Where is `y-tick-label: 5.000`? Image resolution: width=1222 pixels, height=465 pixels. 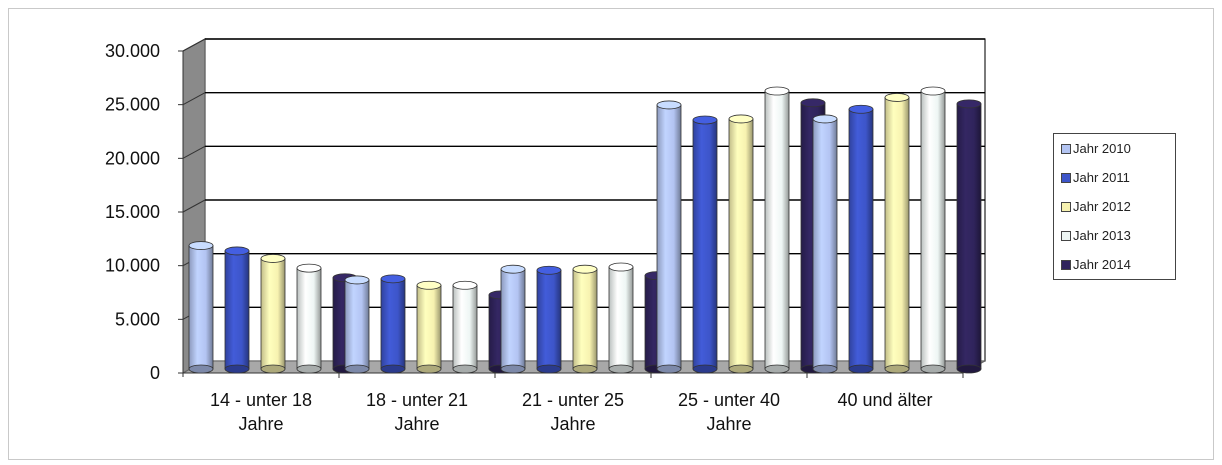 y-tick-label: 5.000 is located at coordinates (137, 319).